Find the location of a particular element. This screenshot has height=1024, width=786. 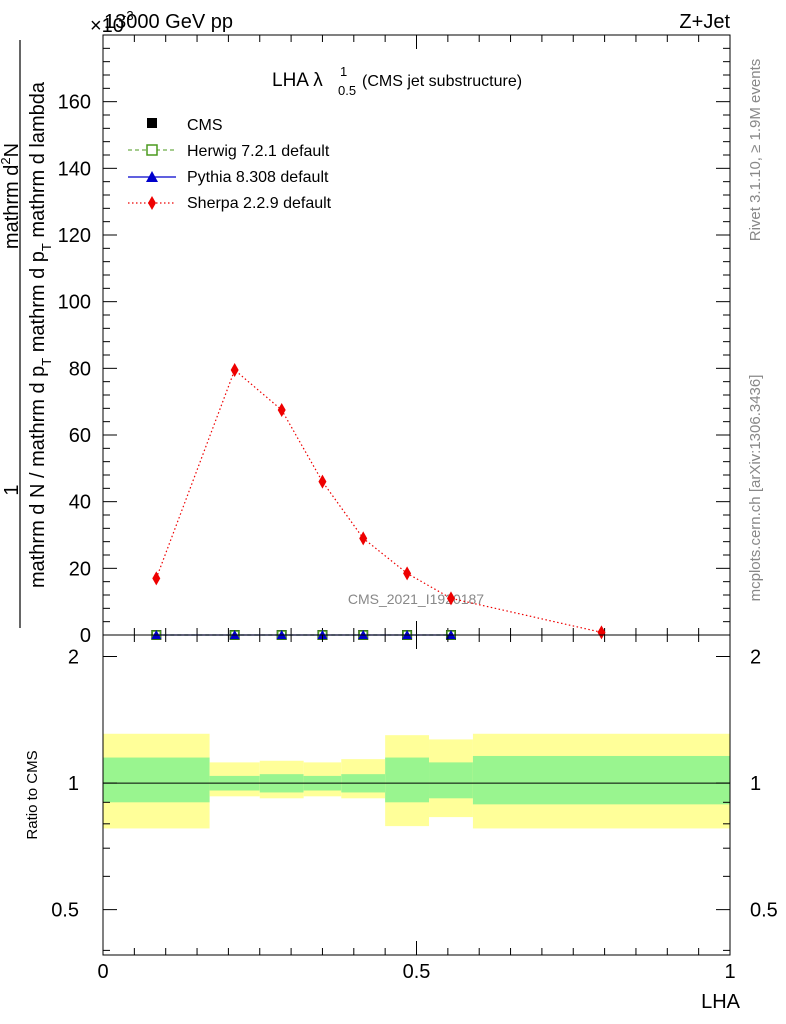

x-tick-label: 0.5 is located at coordinates (417, 972).